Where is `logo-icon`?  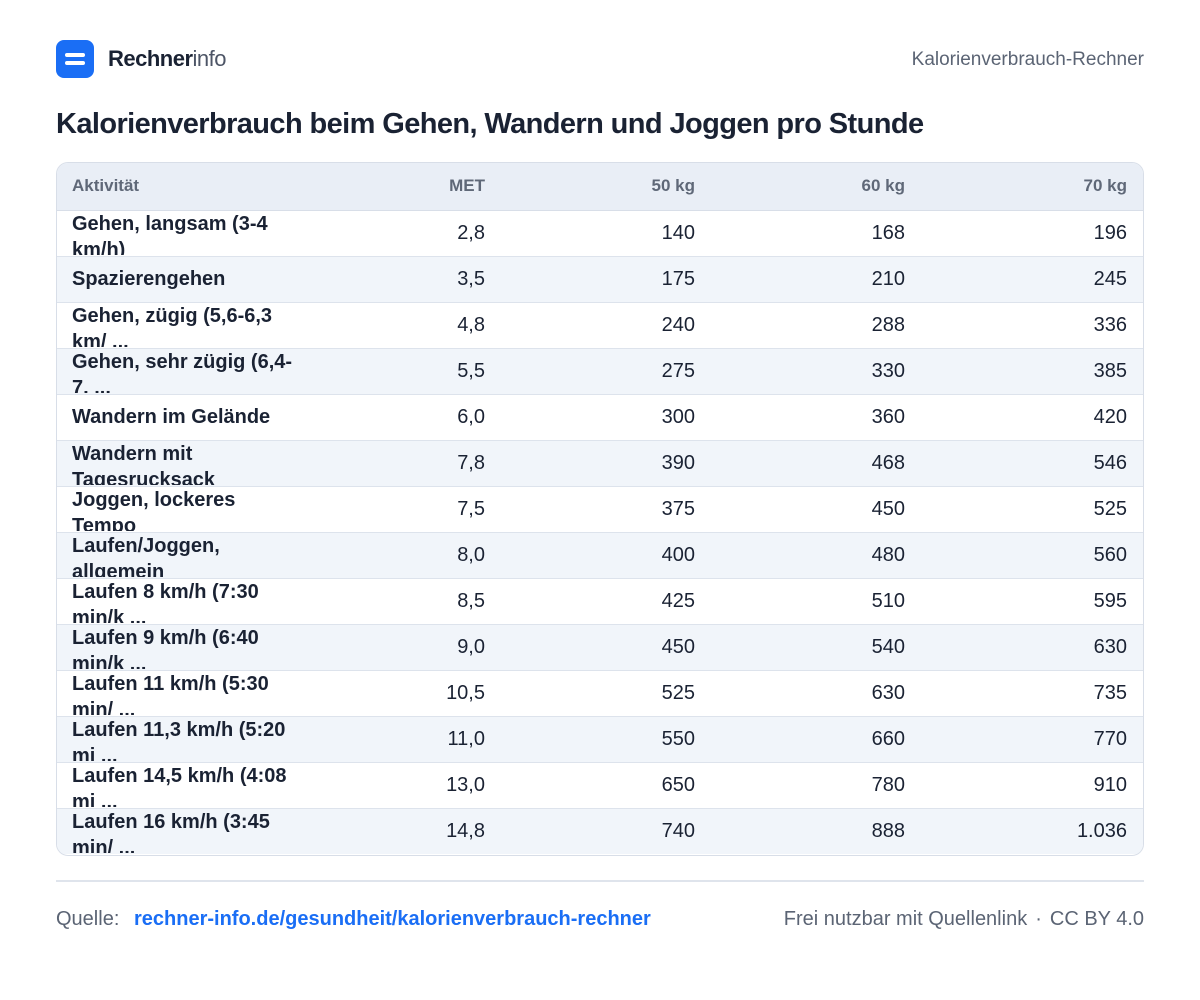 logo-icon is located at coordinates (75, 59).